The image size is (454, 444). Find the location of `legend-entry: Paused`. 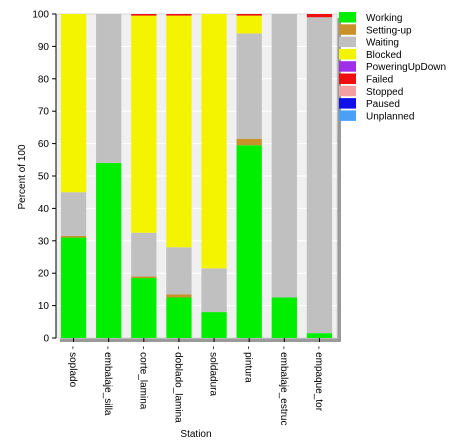

legend-entry: Paused is located at coordinates (383, 104).